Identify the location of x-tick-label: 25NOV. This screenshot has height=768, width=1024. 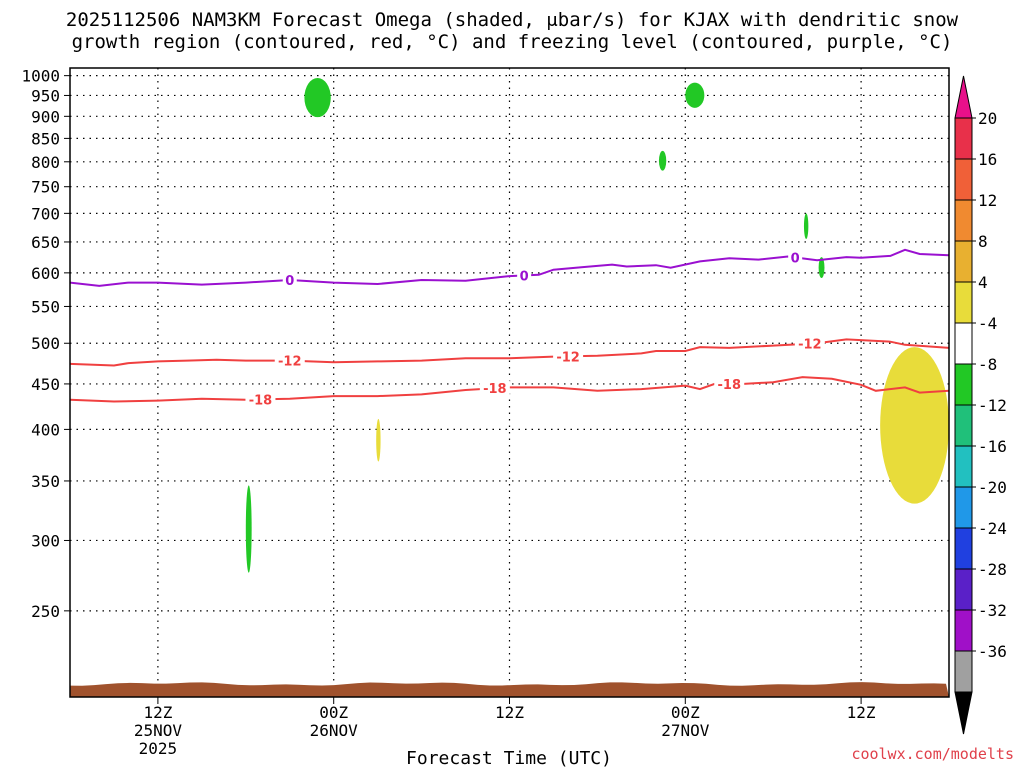
(158, 730).